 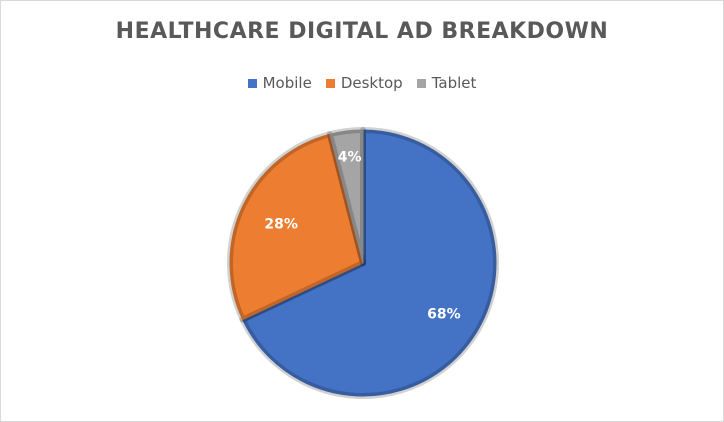 What do you see at coordinates (350, 157) in the screenshot?
I see `data-label-tablet: 4%` at bounding box center [350, 157].